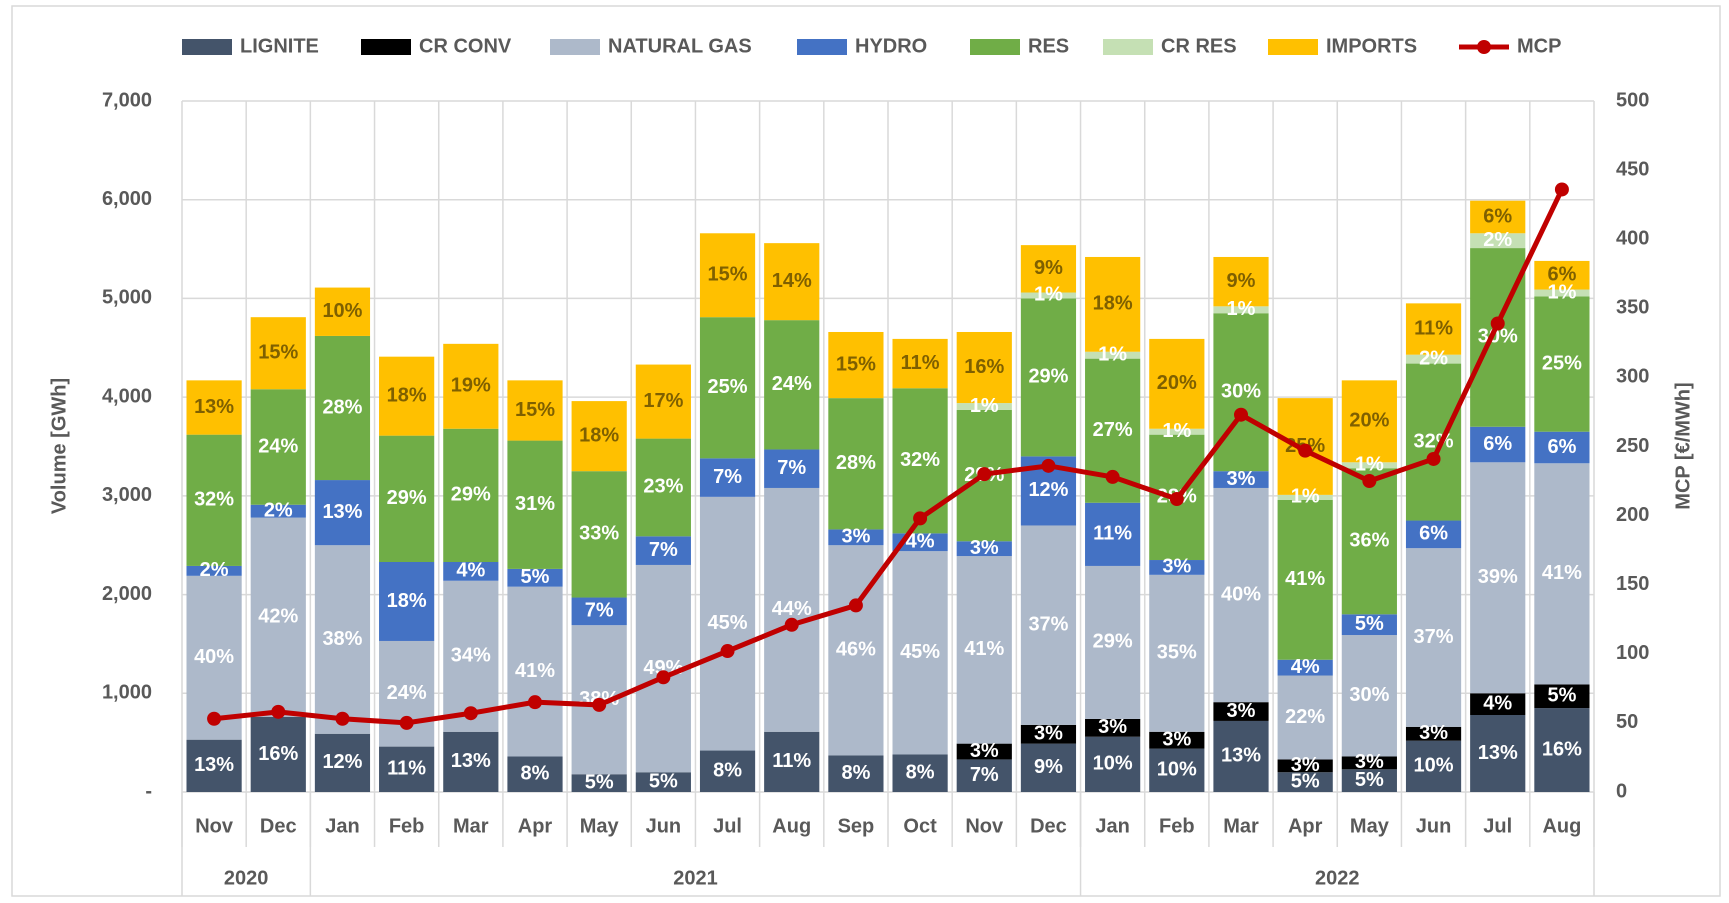 The width and height of the screenshot is (1729, 903). Describe the element at coordinates (127, 594) in the screenshot. I see `y-tick-label: 2,000` at that location.